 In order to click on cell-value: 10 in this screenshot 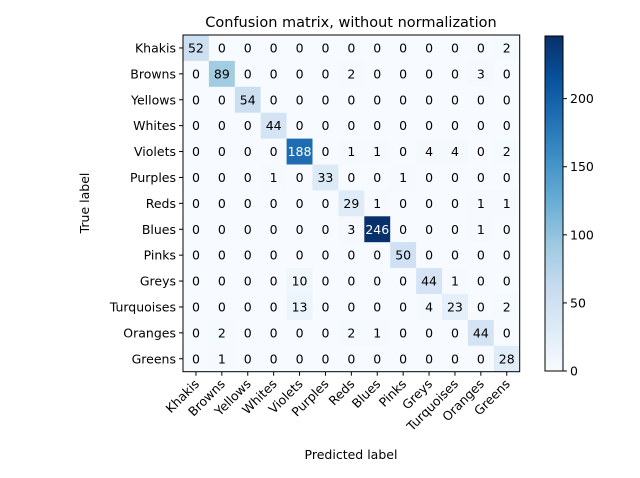, I will do `click(300, 281)`.